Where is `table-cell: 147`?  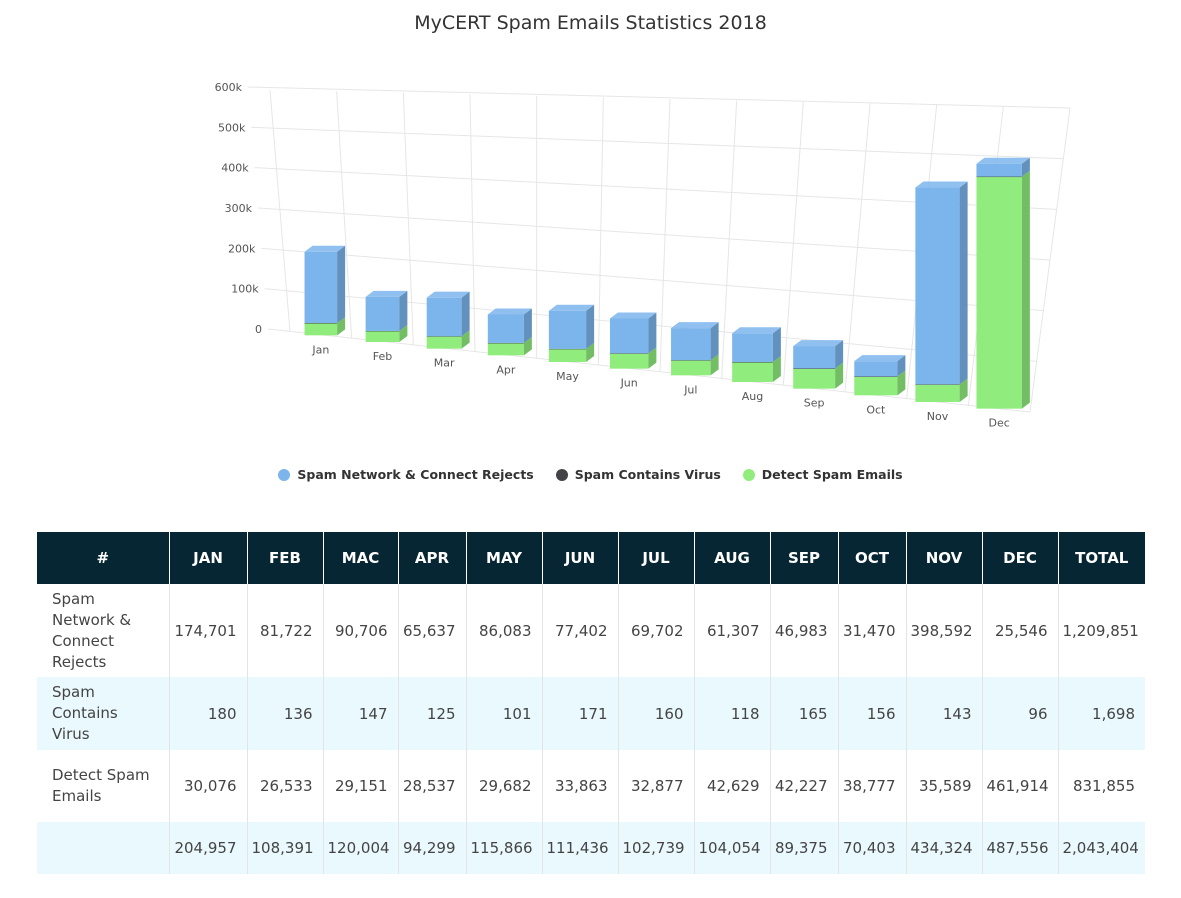 table-cell: 147 is located at coordinates (361, 713).